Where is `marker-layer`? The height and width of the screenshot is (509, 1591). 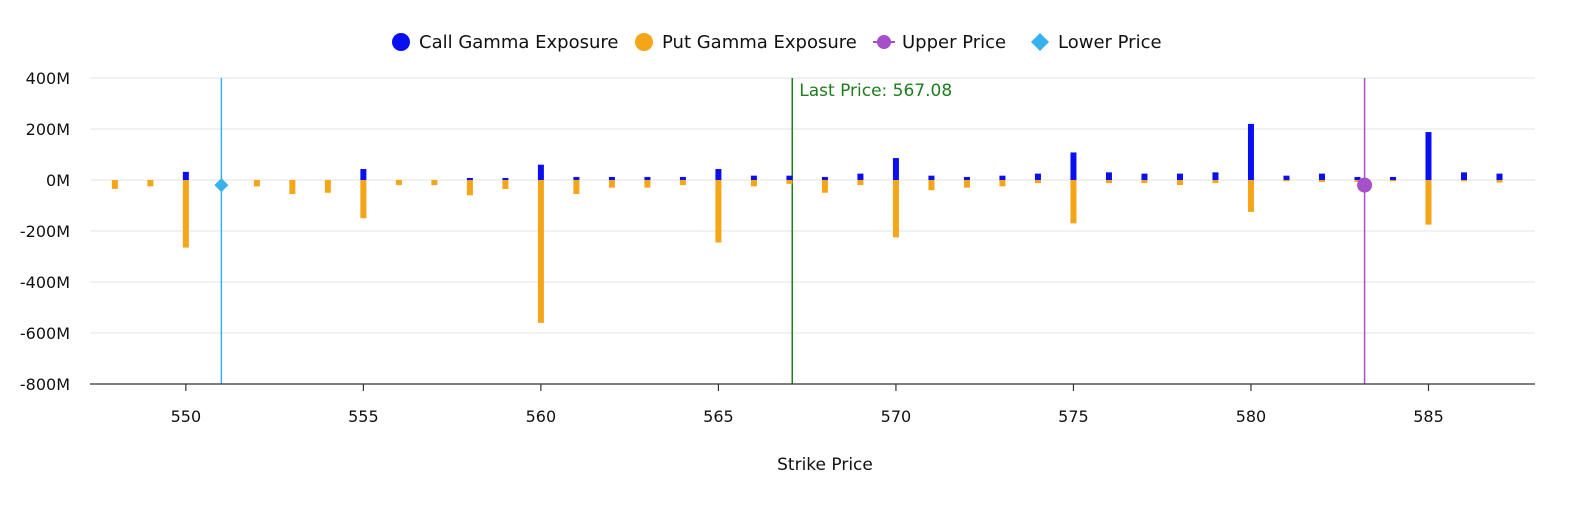
marker-layer is located at coordinates (793, 185).